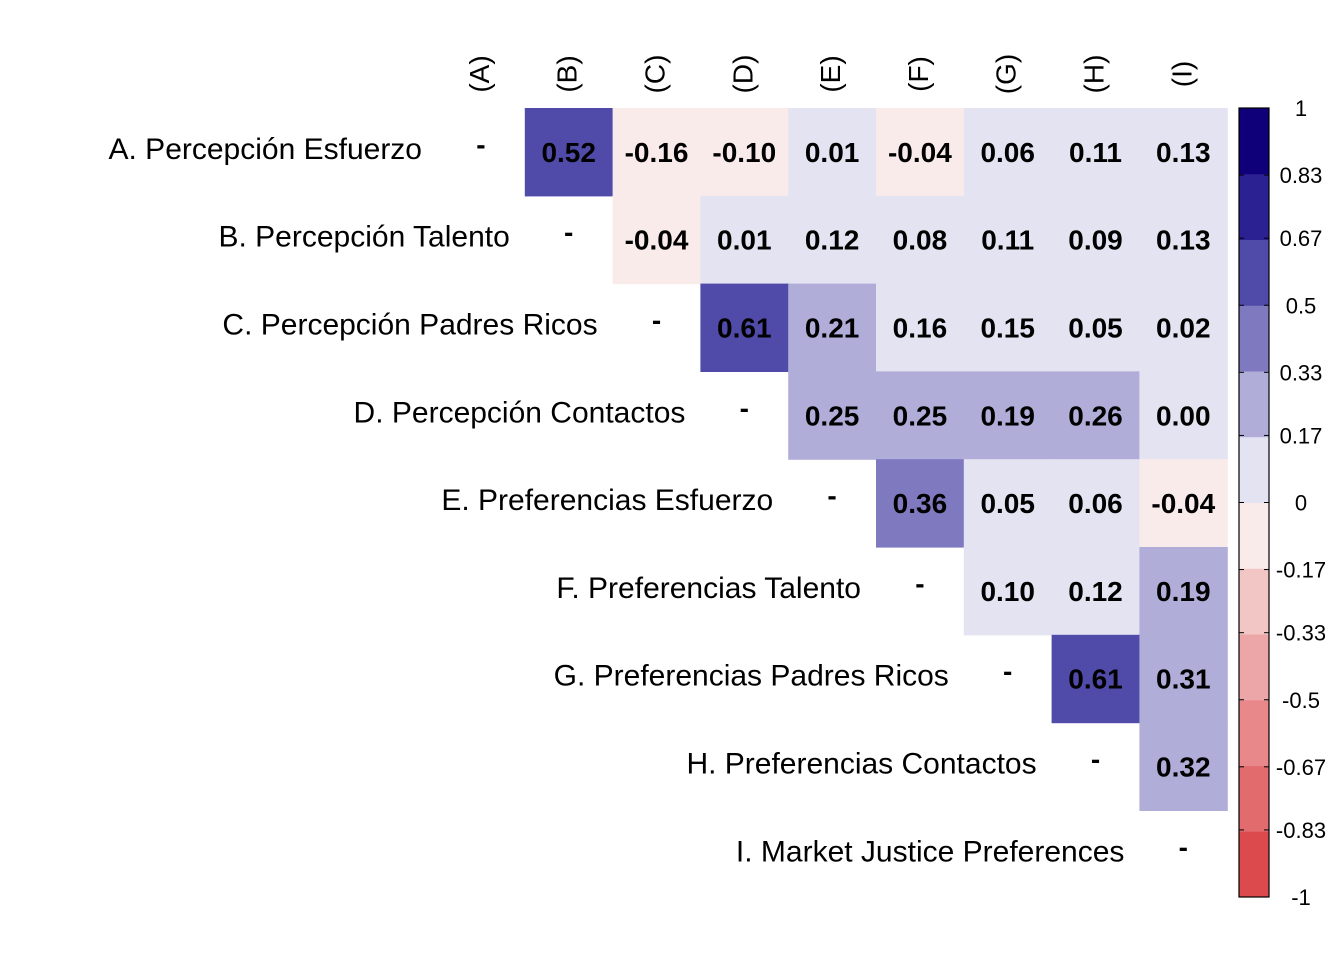  I want to click on cell-value-label: 0.15, so click(1007, 328).